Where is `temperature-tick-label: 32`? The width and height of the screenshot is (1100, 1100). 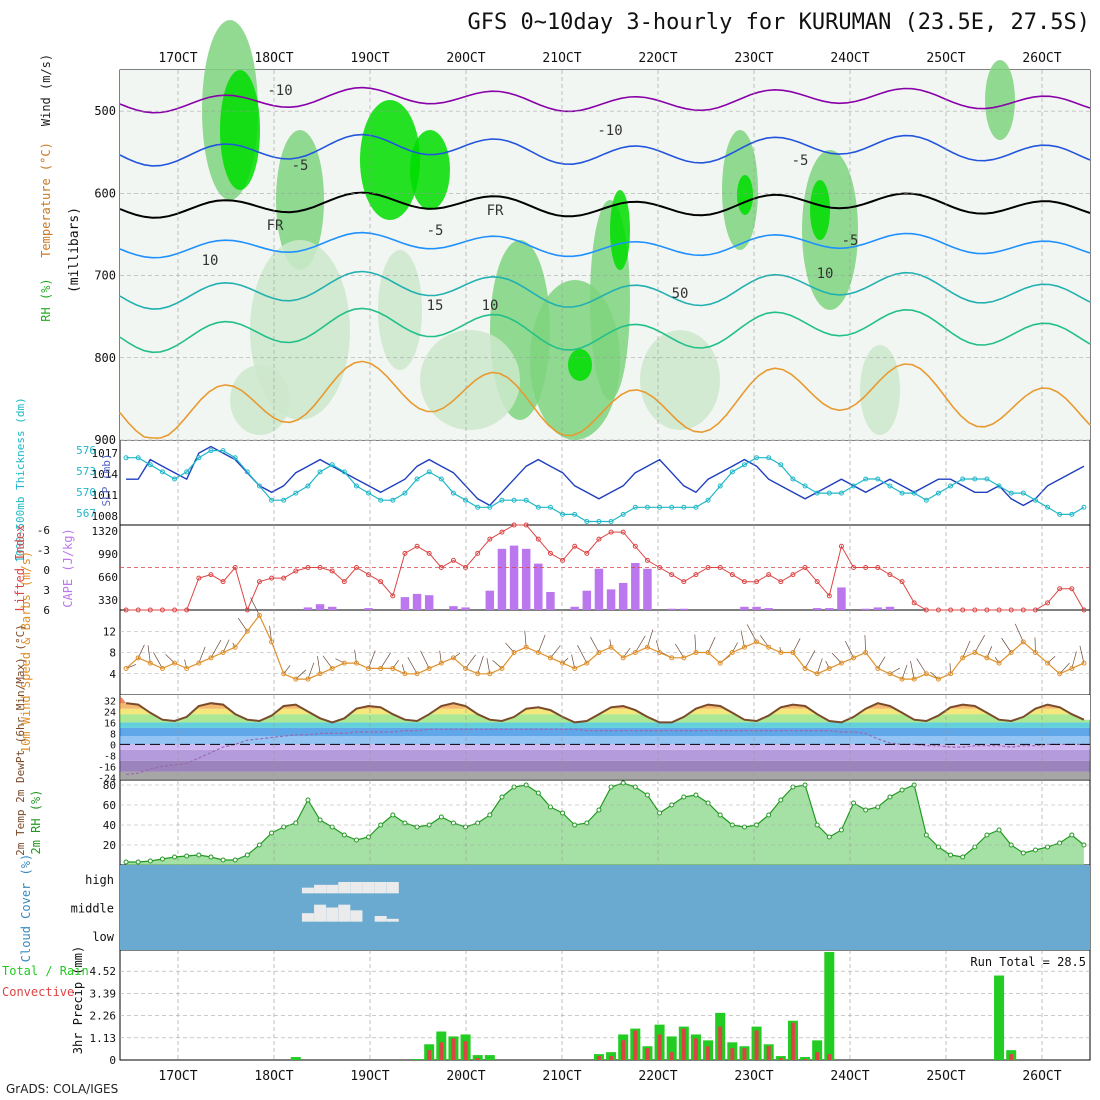 temperature-tick-label: 32 is located at coordinates (110, 701).